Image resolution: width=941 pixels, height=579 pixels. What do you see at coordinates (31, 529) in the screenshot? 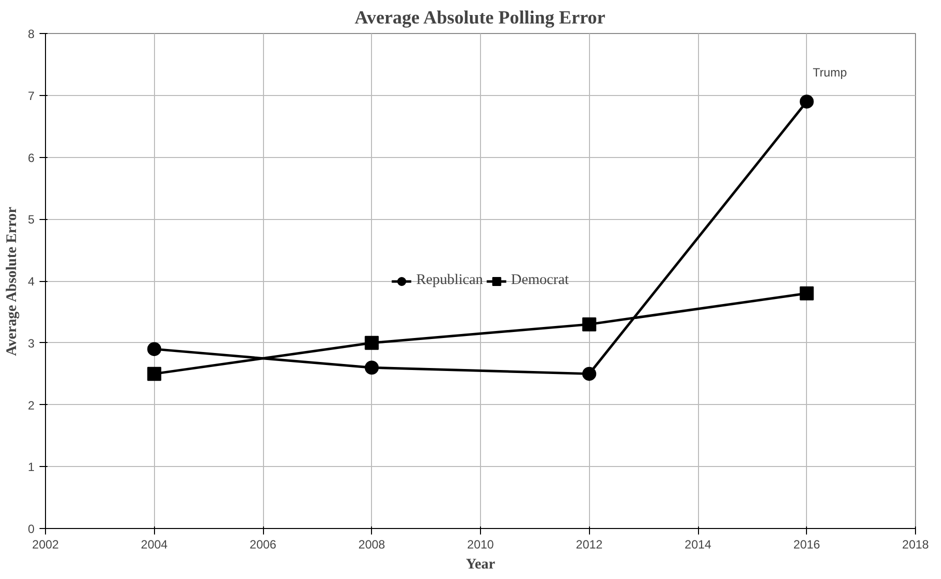
I see `y-tick-label: 0` at bounding box center [31, 529].